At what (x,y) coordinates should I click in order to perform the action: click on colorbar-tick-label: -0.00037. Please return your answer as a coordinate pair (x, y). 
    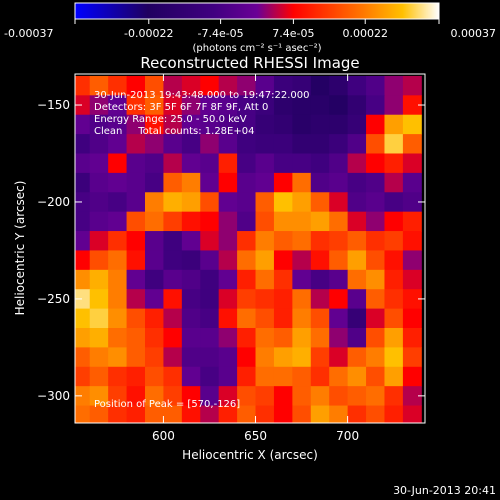
    Looking at the image, I should click on (28, 33).